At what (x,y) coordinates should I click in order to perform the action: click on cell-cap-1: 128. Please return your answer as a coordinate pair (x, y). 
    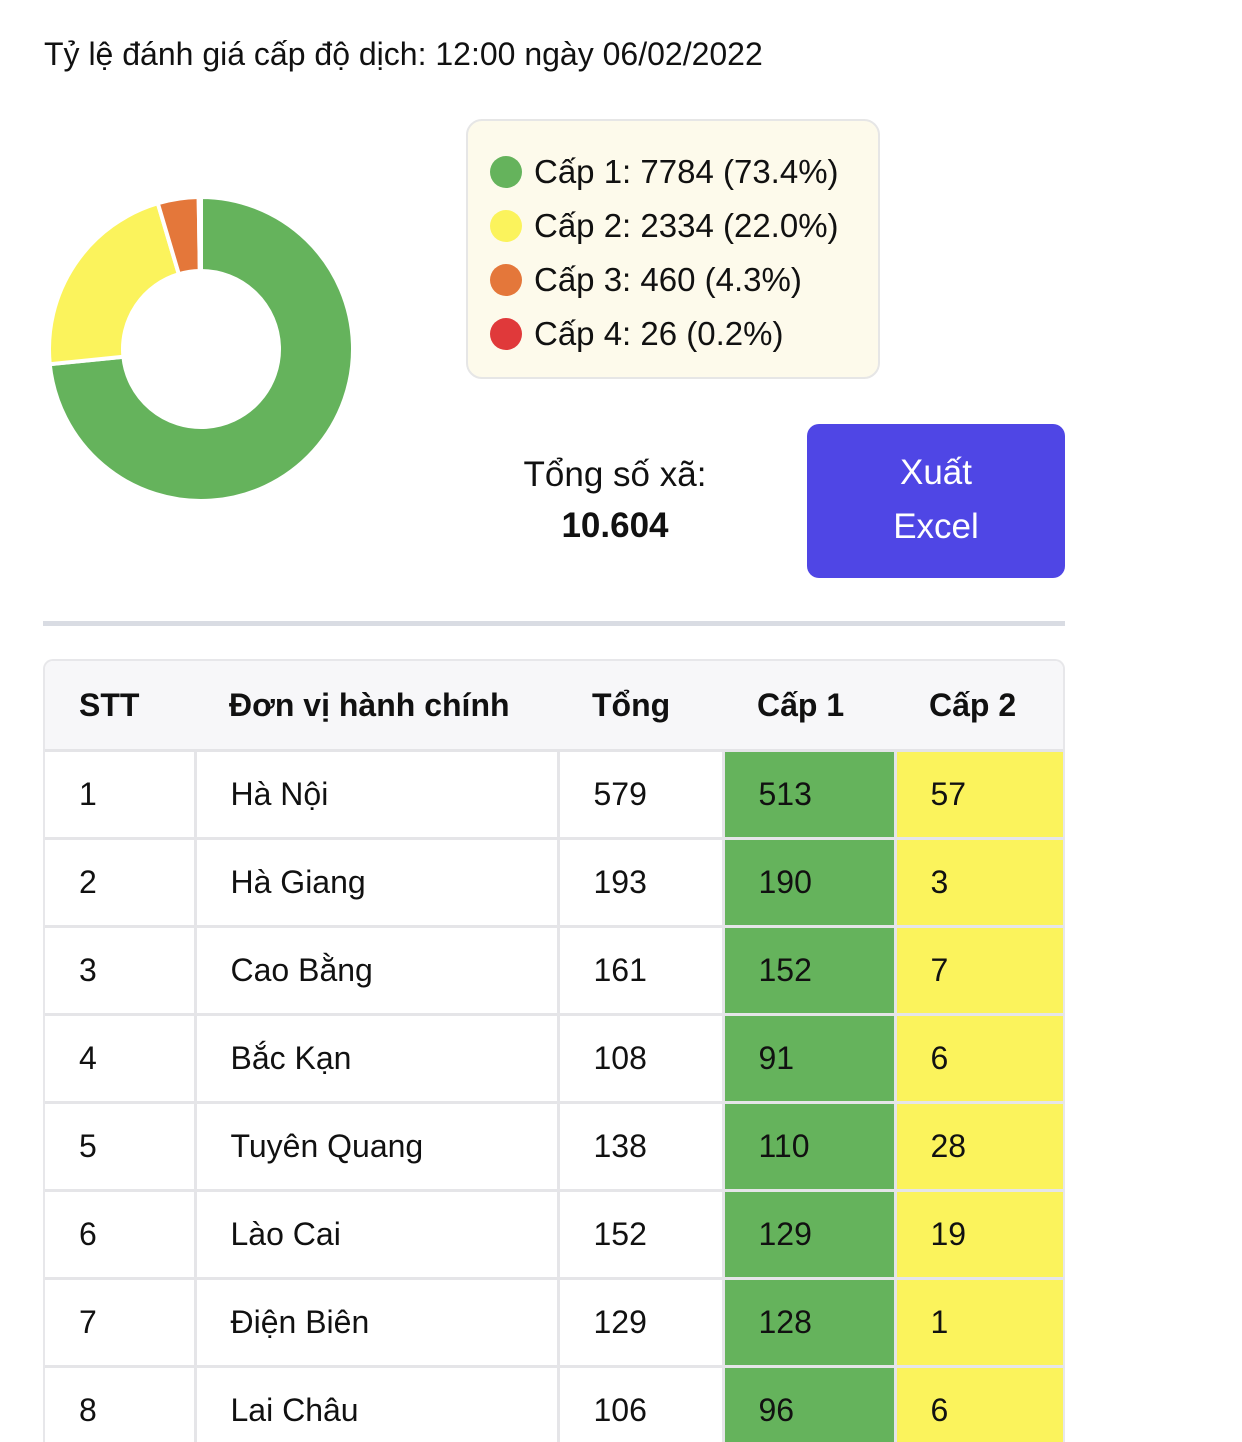
    Looking at the image, I should click on (810, 1323).